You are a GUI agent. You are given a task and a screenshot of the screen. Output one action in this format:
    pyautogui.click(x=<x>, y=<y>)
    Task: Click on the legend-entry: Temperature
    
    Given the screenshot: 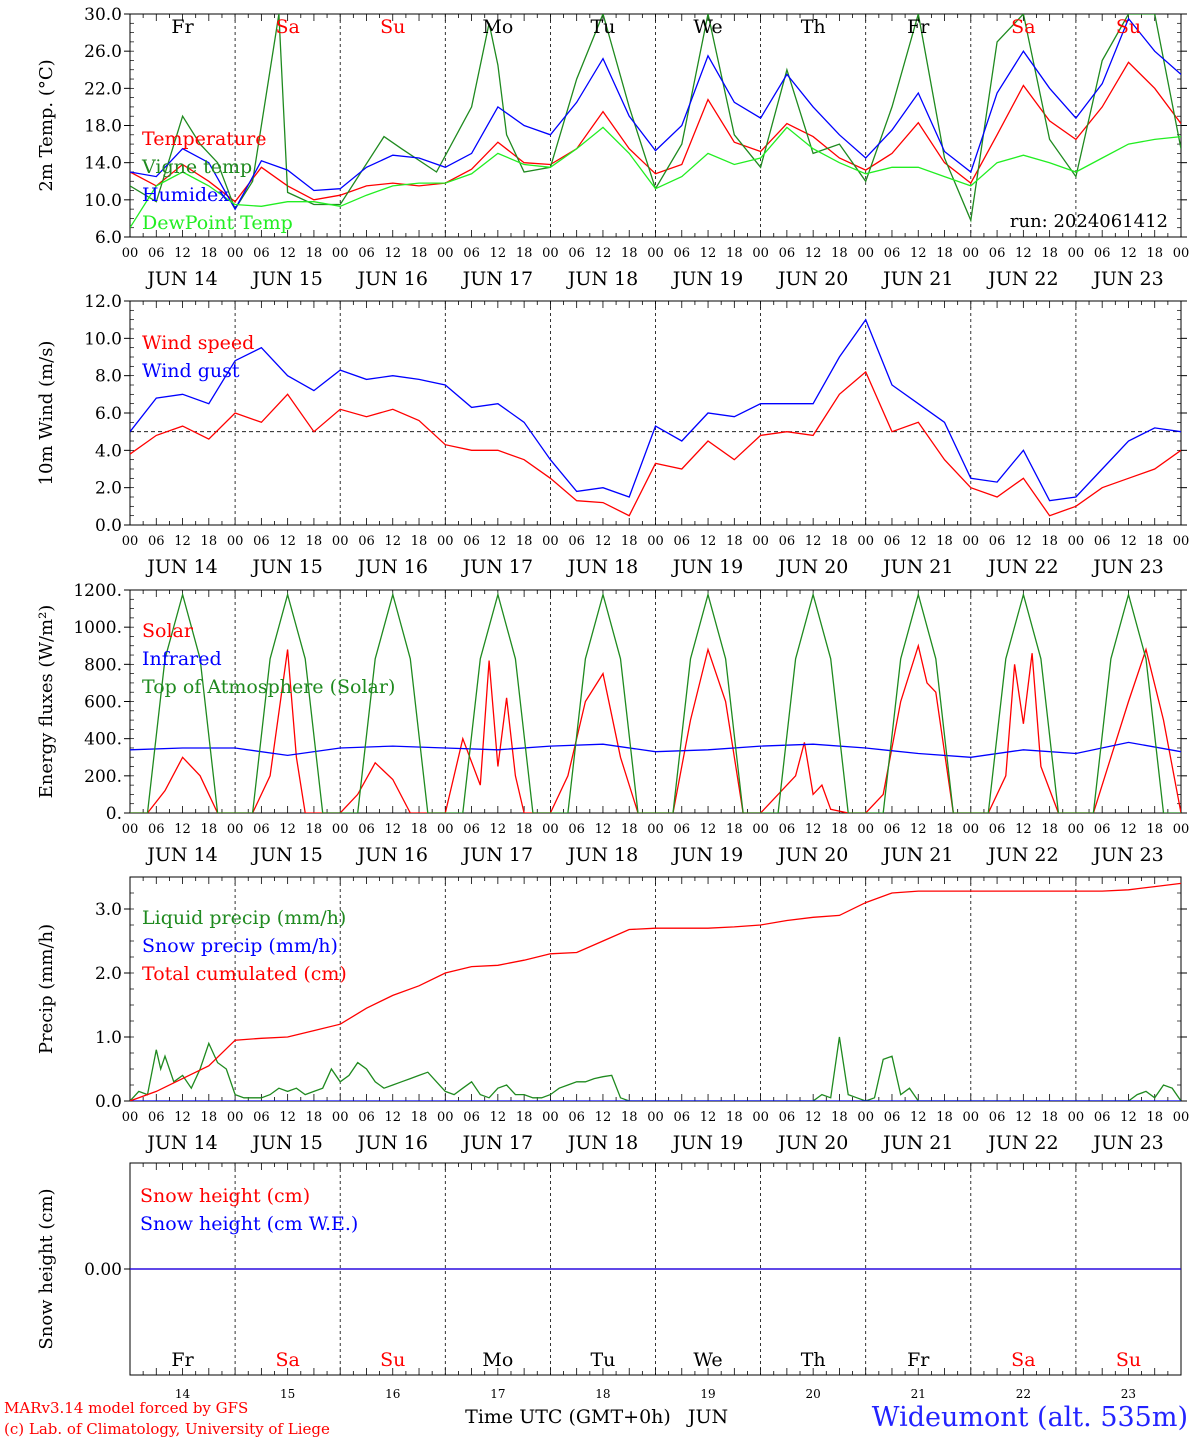 What is the action you would take?
    pyautogui.click(x=204, y=139)
    